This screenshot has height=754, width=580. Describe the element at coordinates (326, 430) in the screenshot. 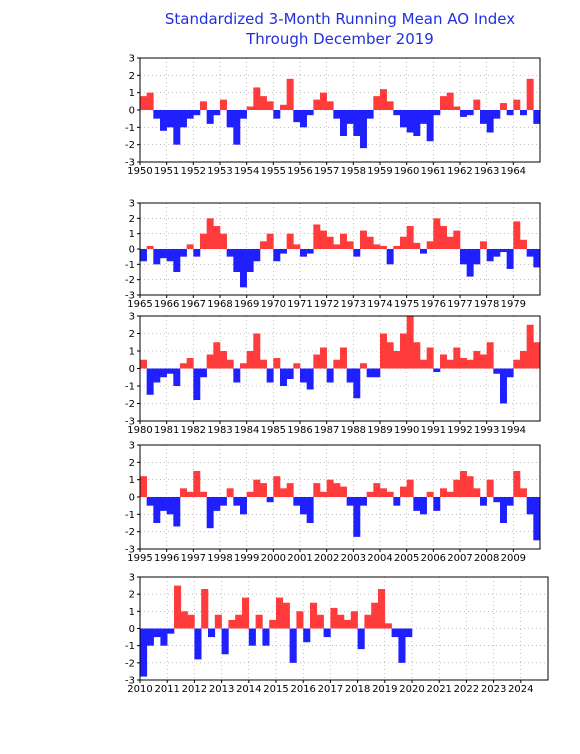

I see `x-tick-label: 1987` at that location.